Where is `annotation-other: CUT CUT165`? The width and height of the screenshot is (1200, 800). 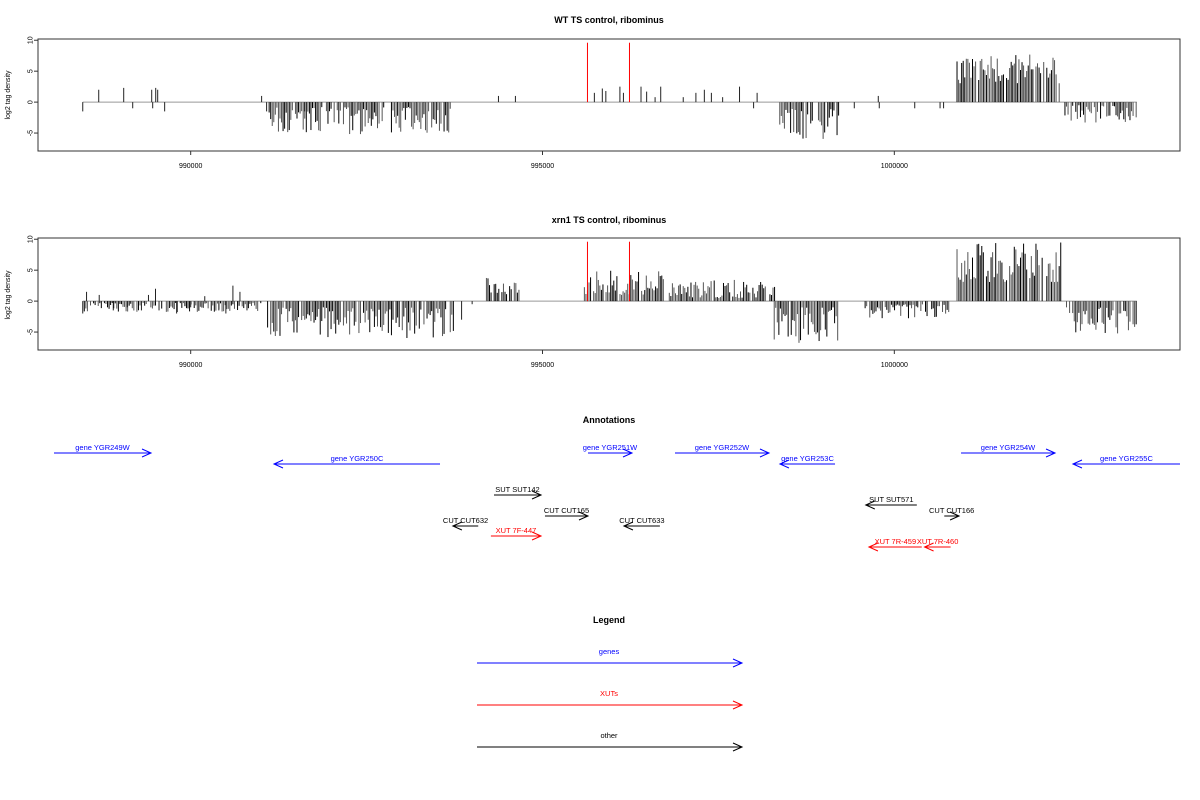 annotation-other: CUT CUT165 is located at coordinates (567, 513).